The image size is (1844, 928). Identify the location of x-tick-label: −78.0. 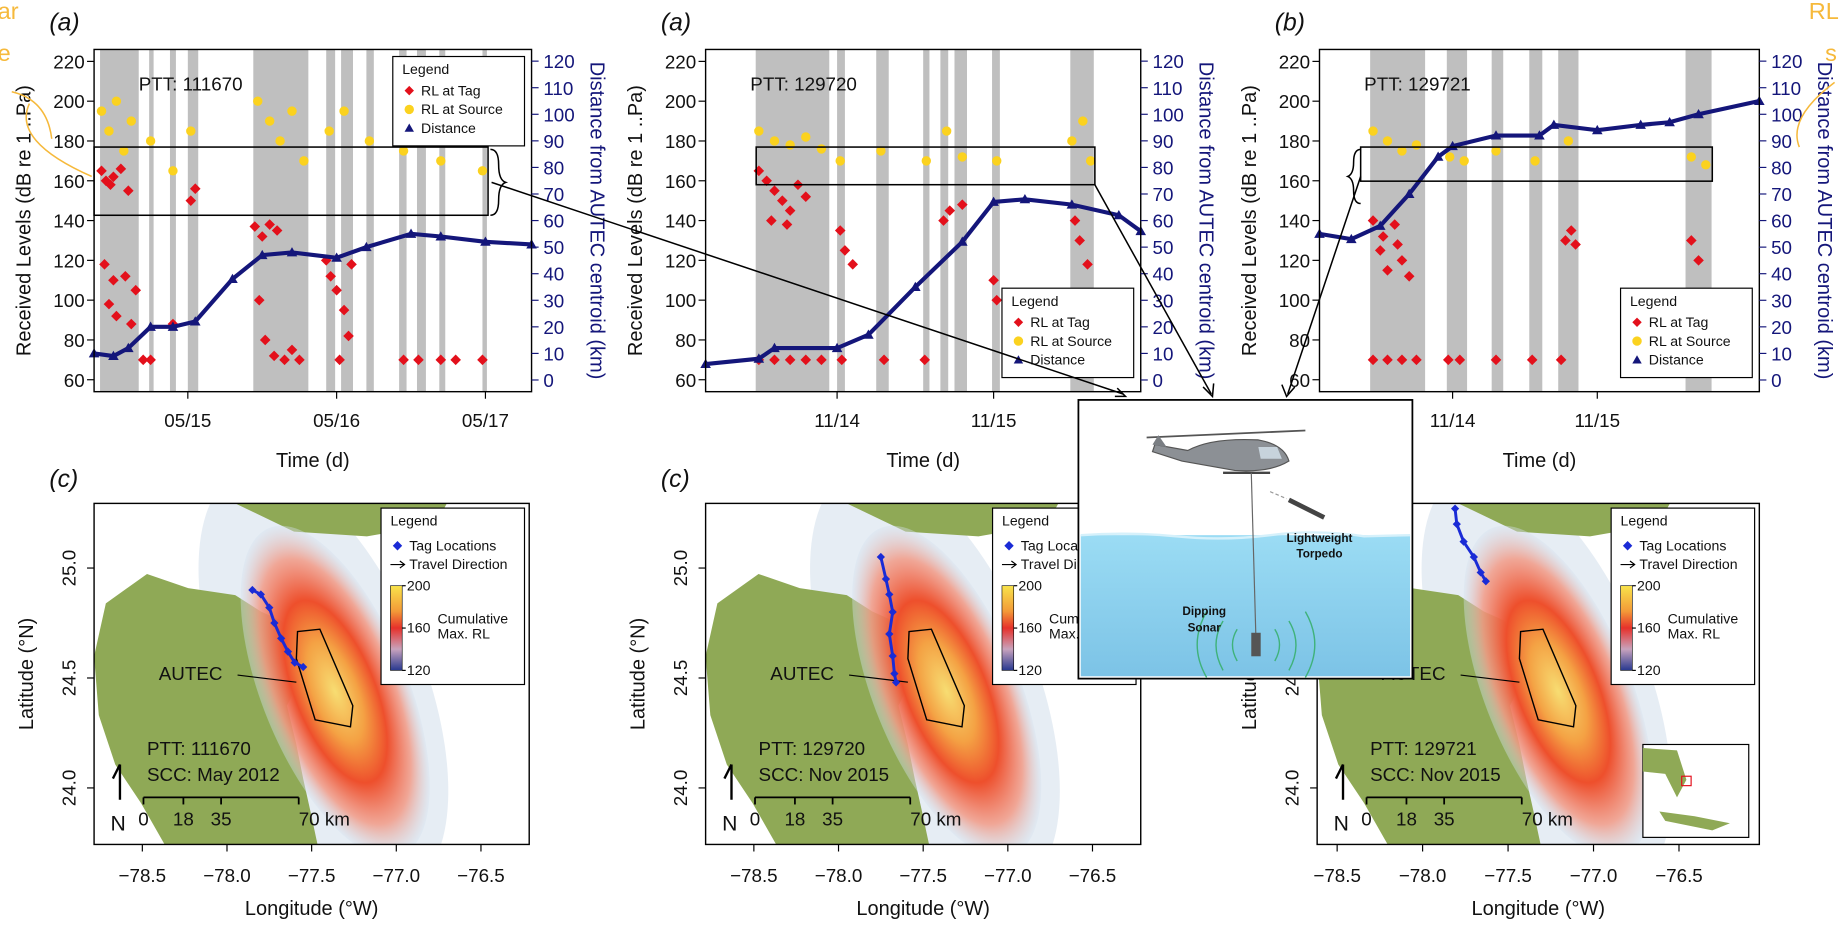
(1423, 875).